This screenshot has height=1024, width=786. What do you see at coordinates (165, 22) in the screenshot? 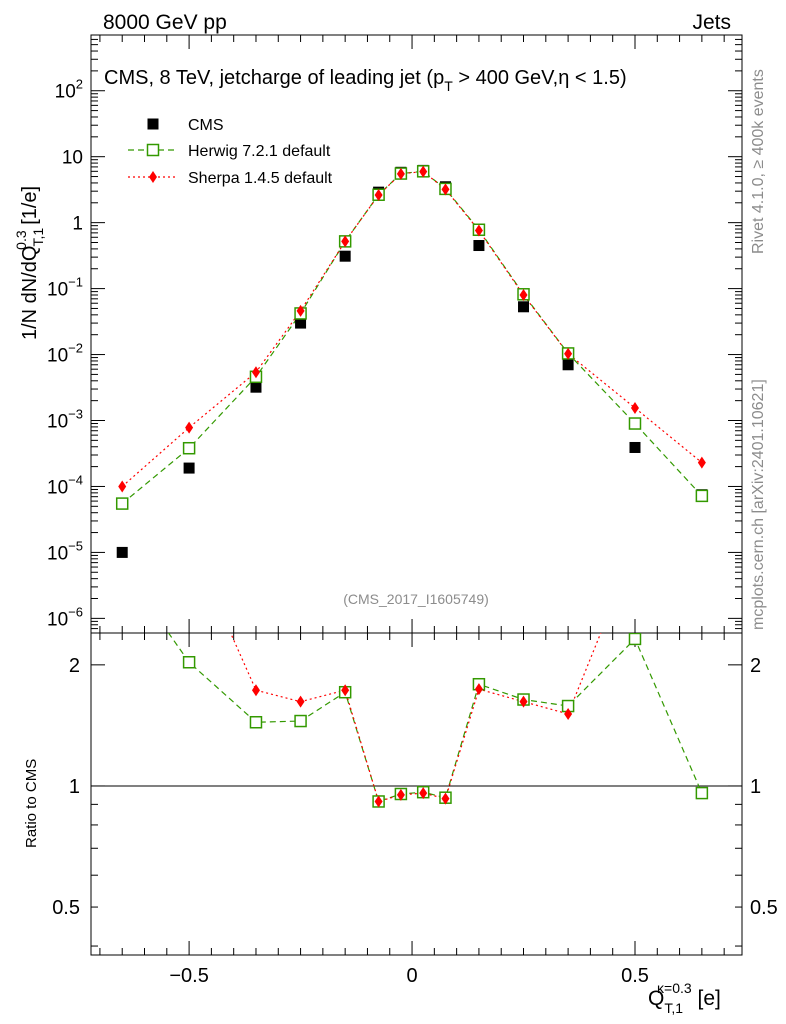
I see `header-process: 8000 GeV pp` at bounding box center [165, 22].